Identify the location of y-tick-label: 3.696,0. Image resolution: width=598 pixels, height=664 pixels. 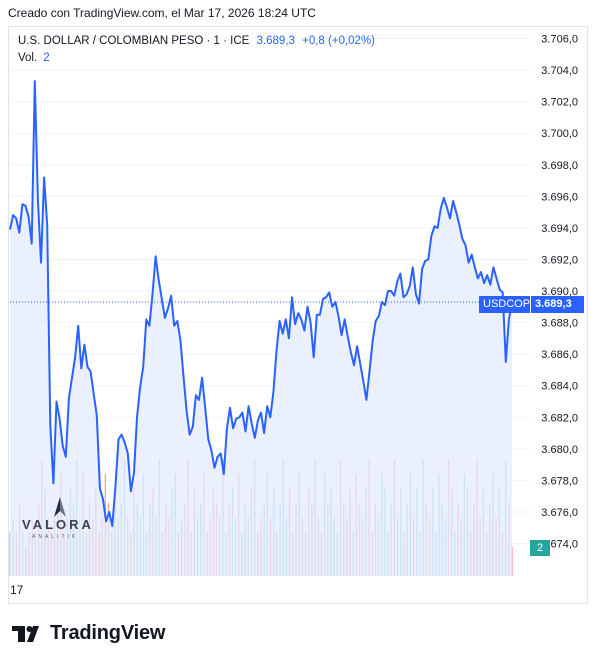
(559, 197).